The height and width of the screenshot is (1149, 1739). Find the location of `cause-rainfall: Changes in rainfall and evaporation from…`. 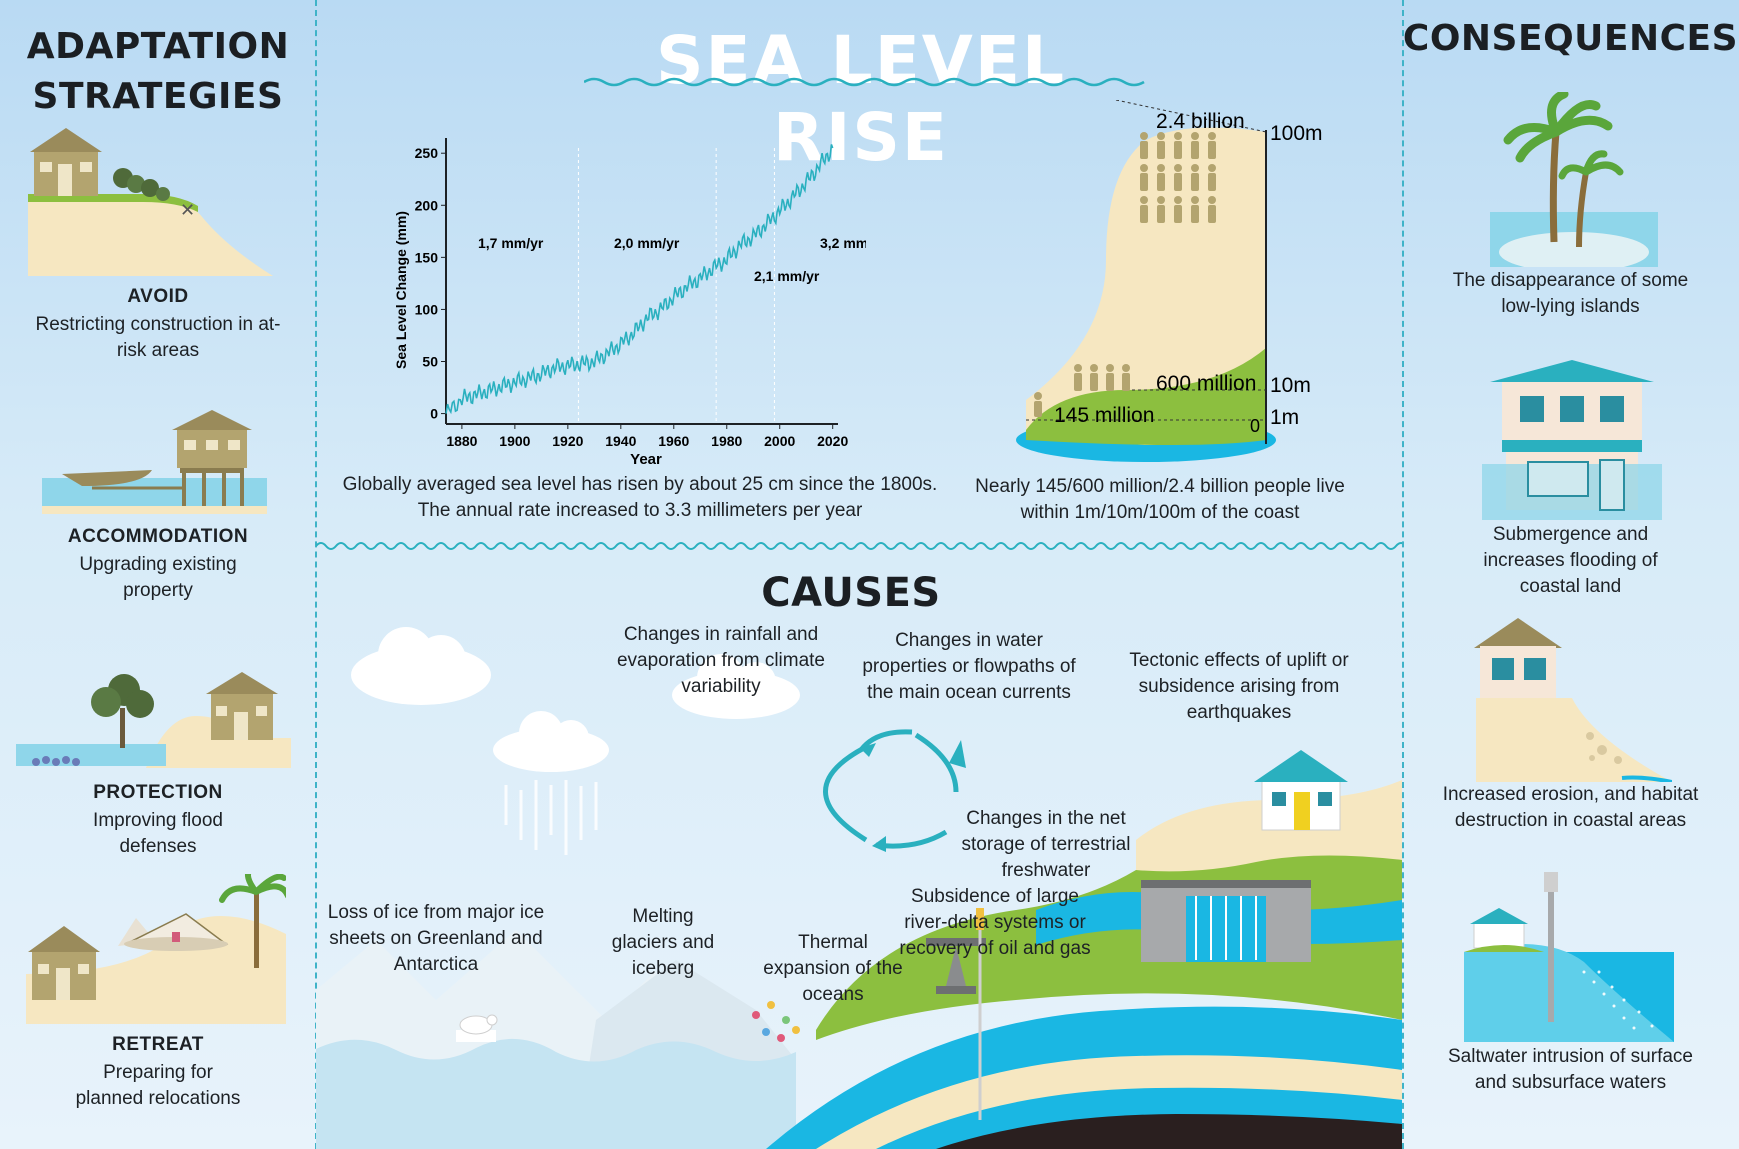

cause-rainfall: Changes in rainfall and evaporation from… is located at coordinates (721, 660).